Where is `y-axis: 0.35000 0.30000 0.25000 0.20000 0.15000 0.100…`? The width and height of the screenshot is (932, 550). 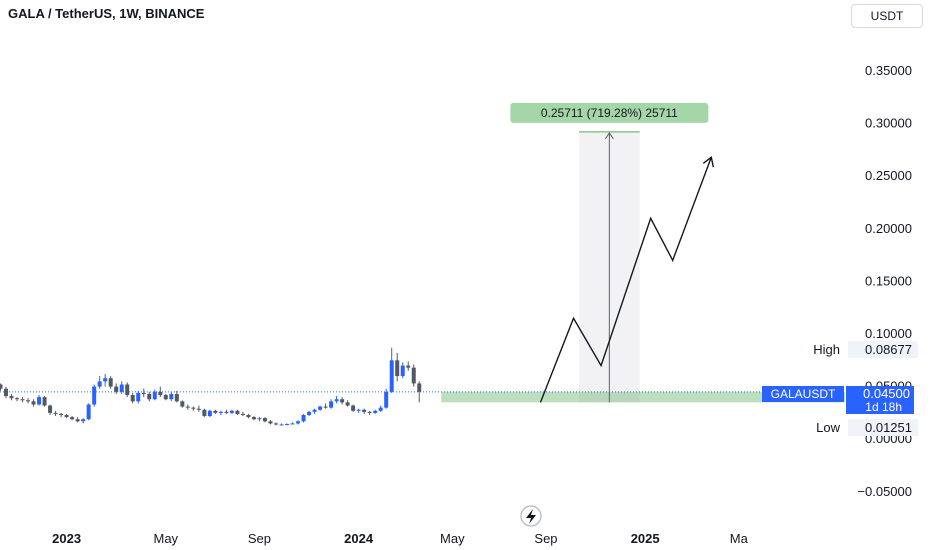 y-axis: 0.35000 0.30000 0.25000 0.20000 0.15000 0.100… is located at coordinates (884, 281).